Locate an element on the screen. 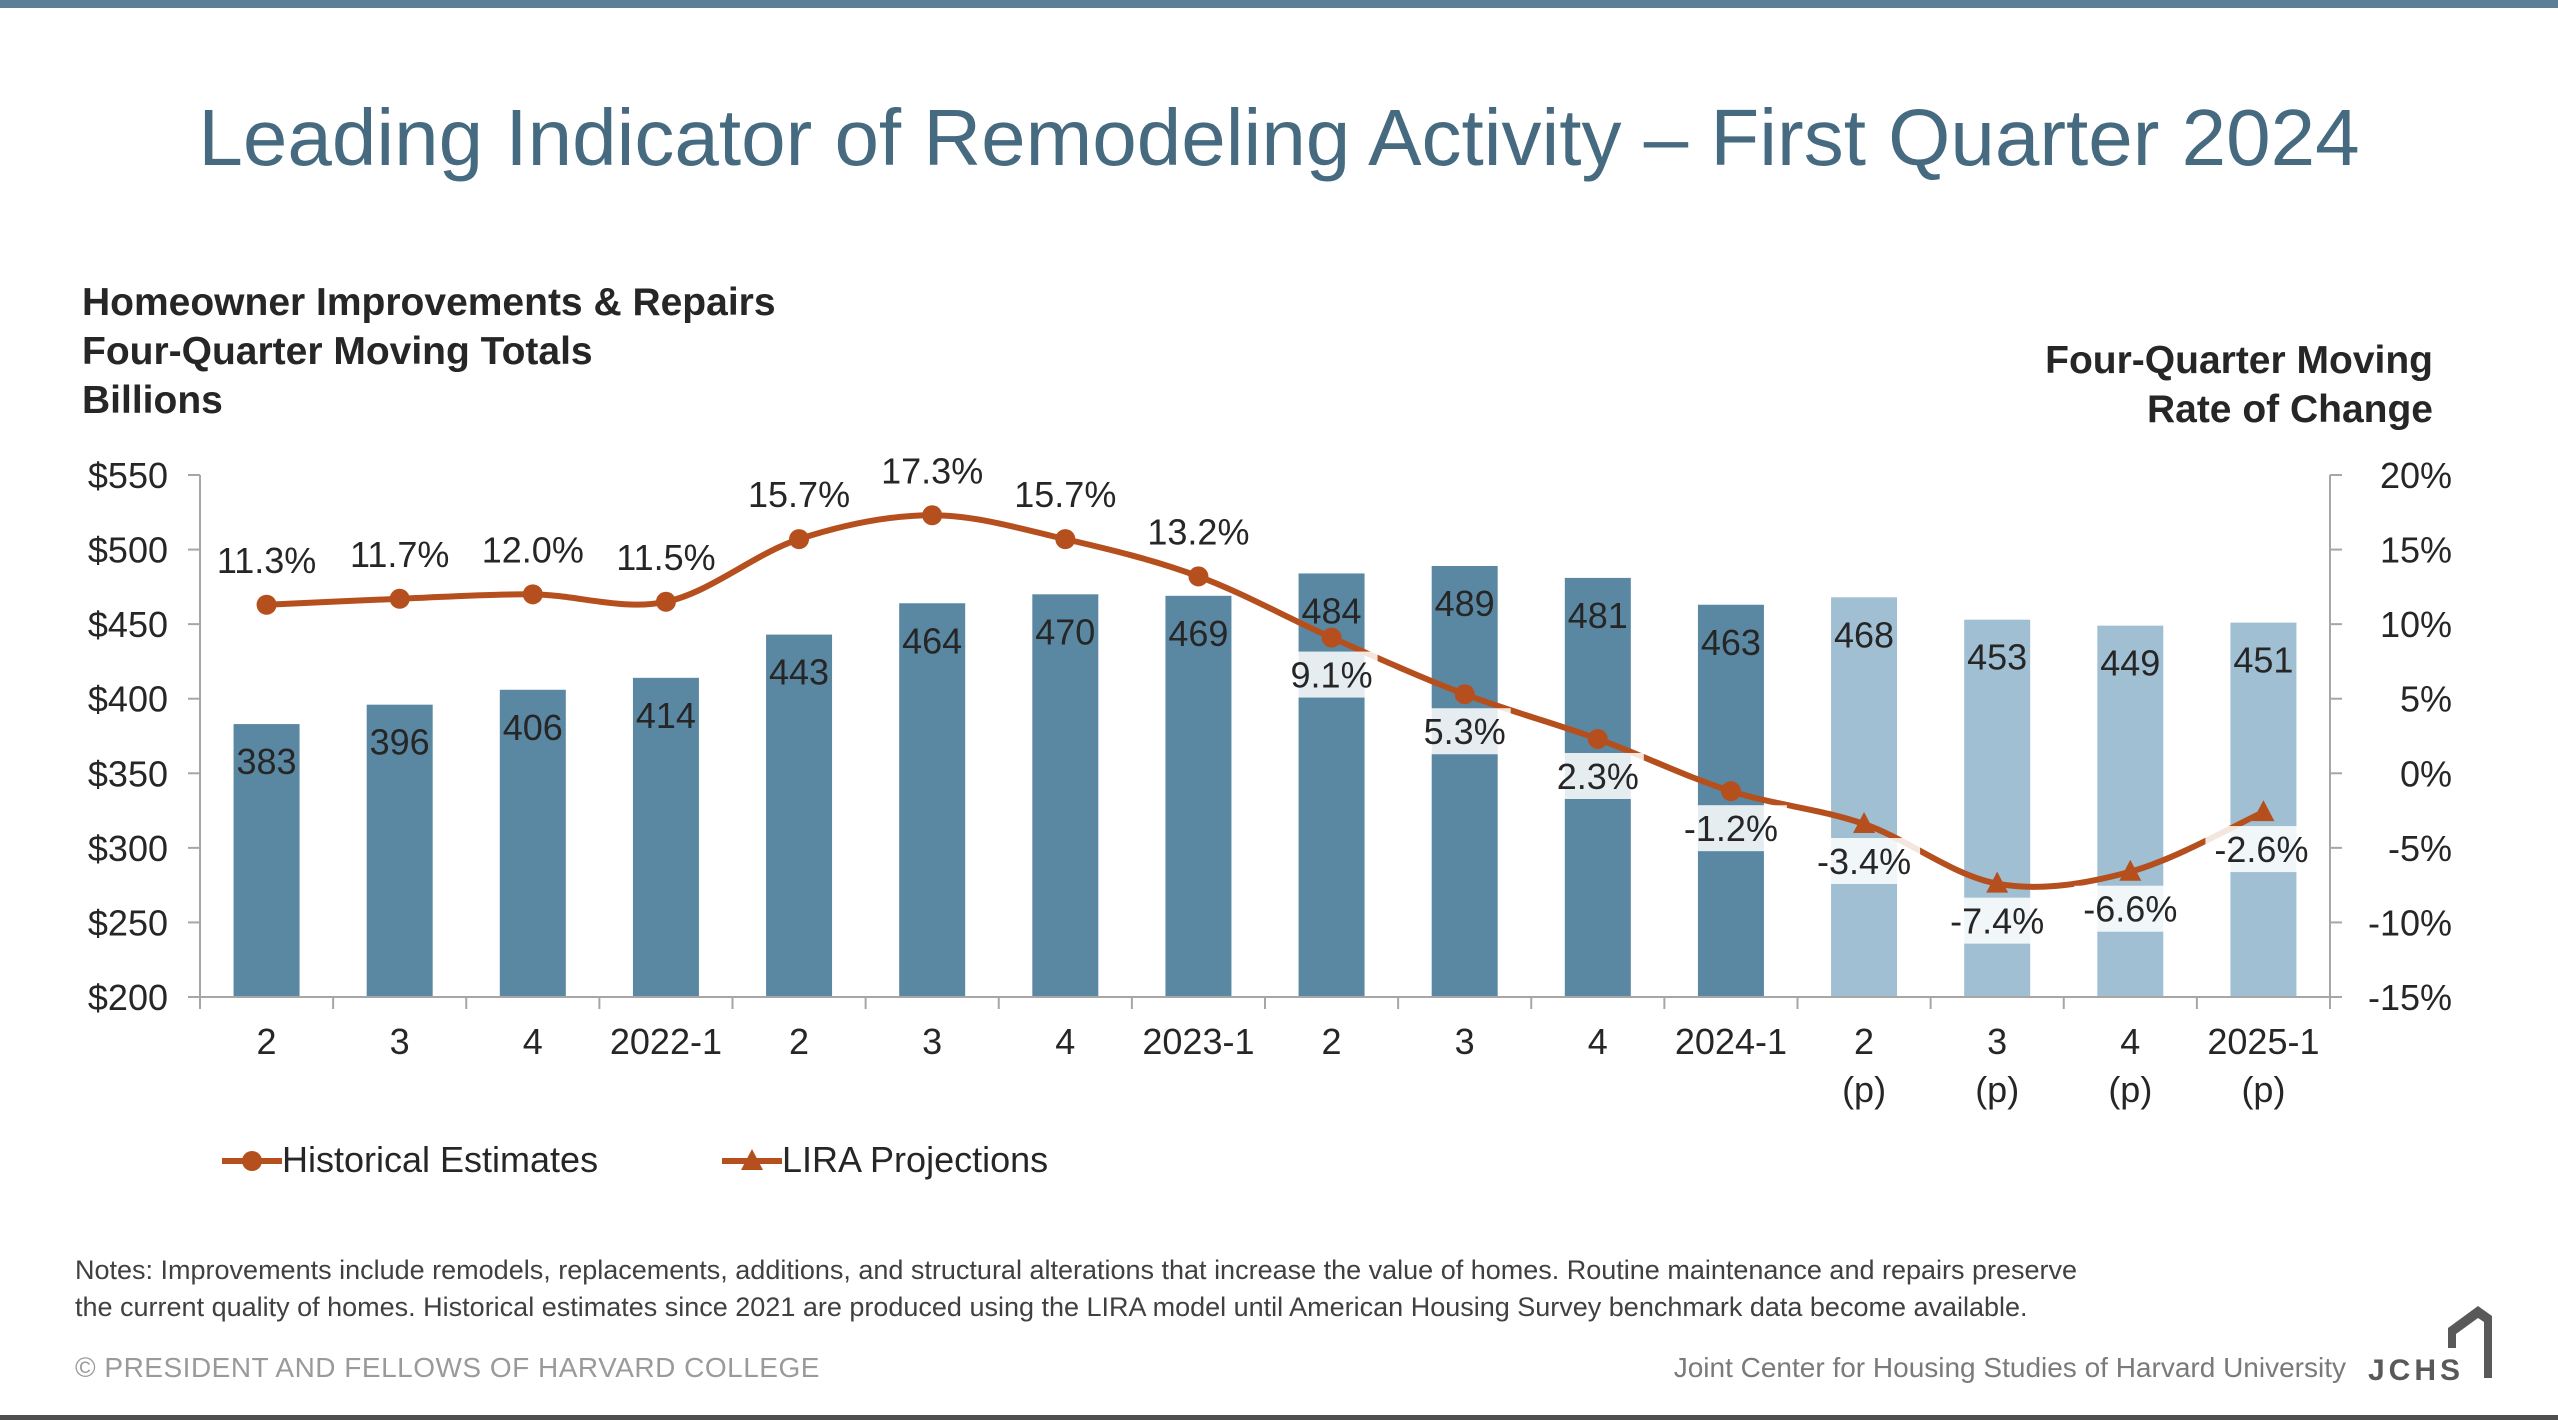 The height and width of the screenshot is (1420, 2558). right-axis-tick-label: 20% is located at coordinates (2416, 475).